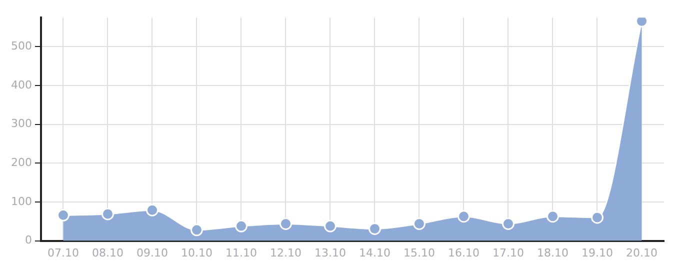 This screenshot has height=274, width=686. Describe the element at coordinates (63, 253) in the screenshot. I see `x-tick-label: 07.10` at that location.